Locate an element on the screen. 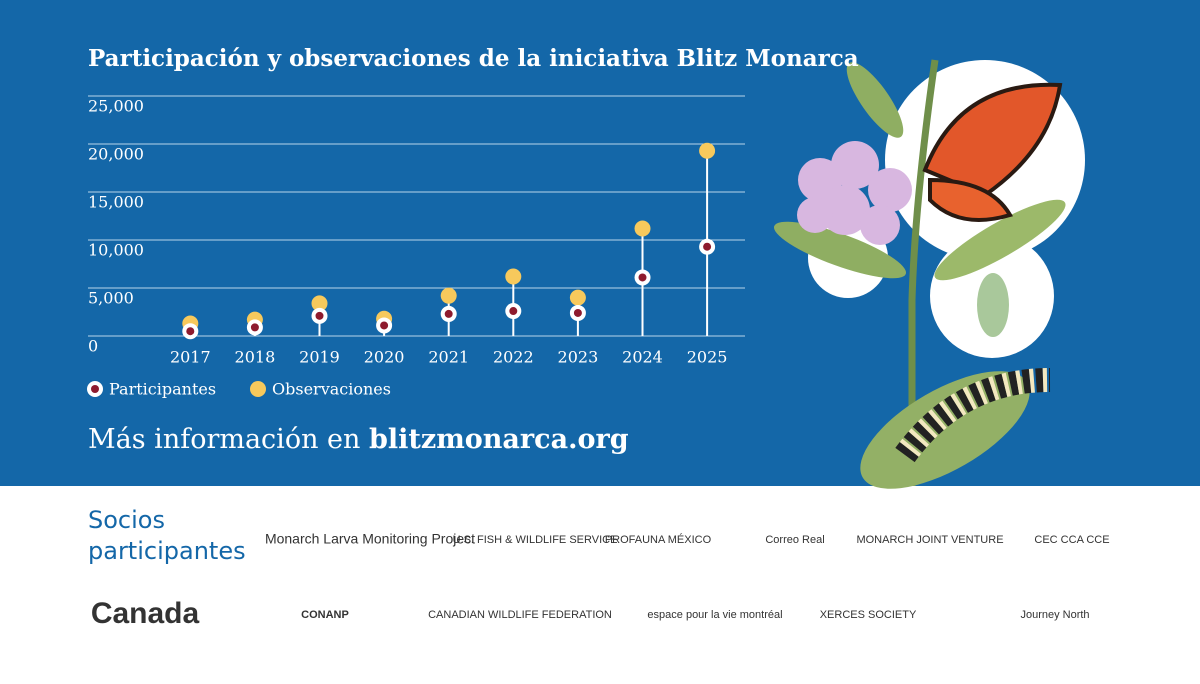  more-info: Más información en blitzmonarca.org is located at coordinates (358, 439).